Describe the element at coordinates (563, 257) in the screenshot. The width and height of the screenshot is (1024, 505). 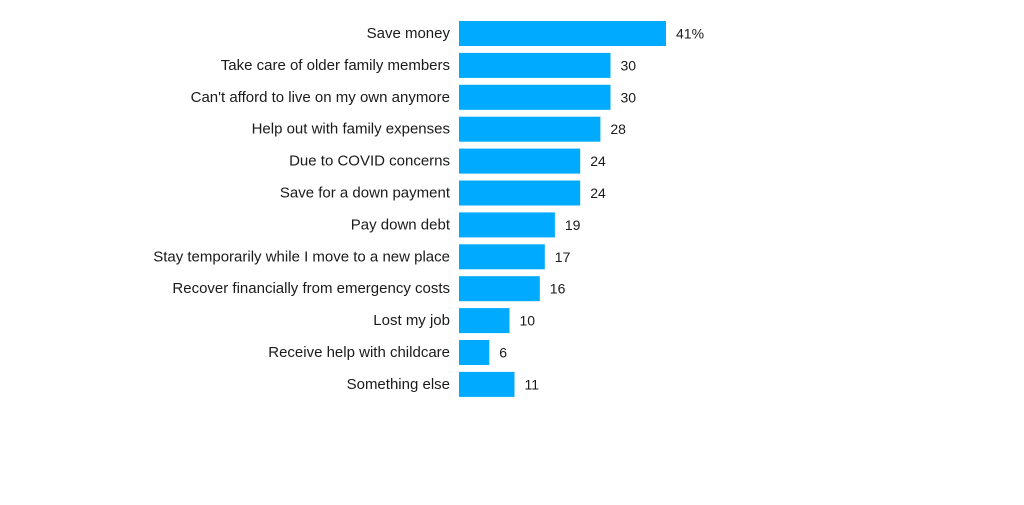
I see `value-label: 17` at that location.